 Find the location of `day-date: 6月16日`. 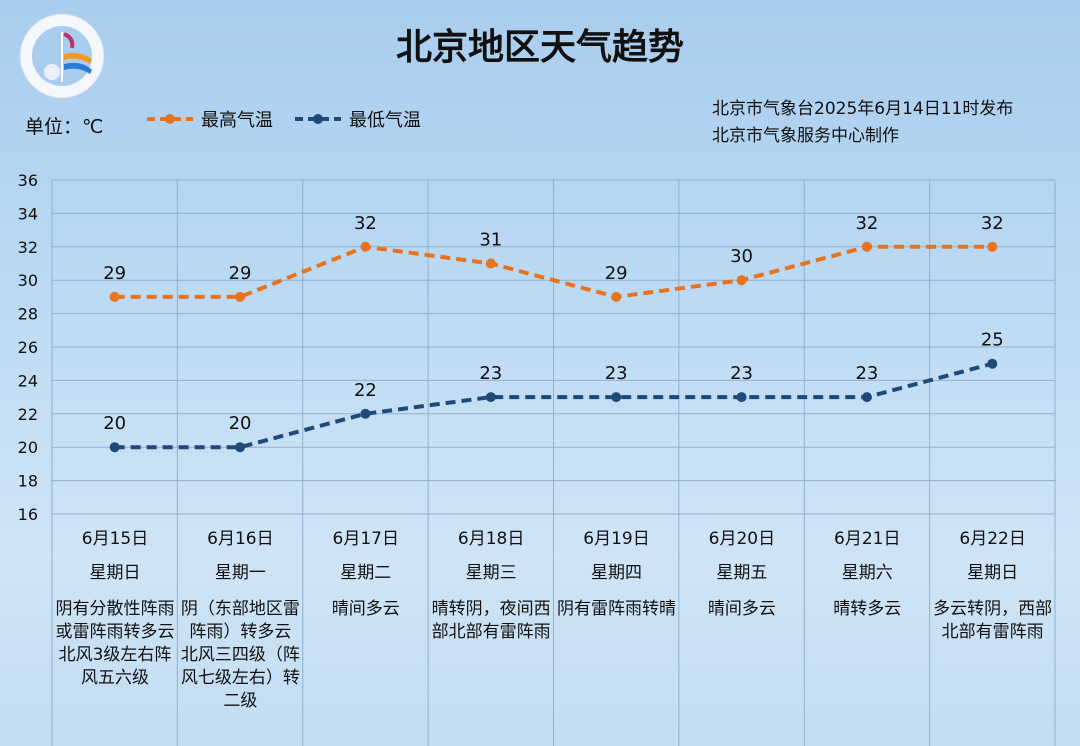

day-date: 6月16日 is located at coordinates (240, 539).